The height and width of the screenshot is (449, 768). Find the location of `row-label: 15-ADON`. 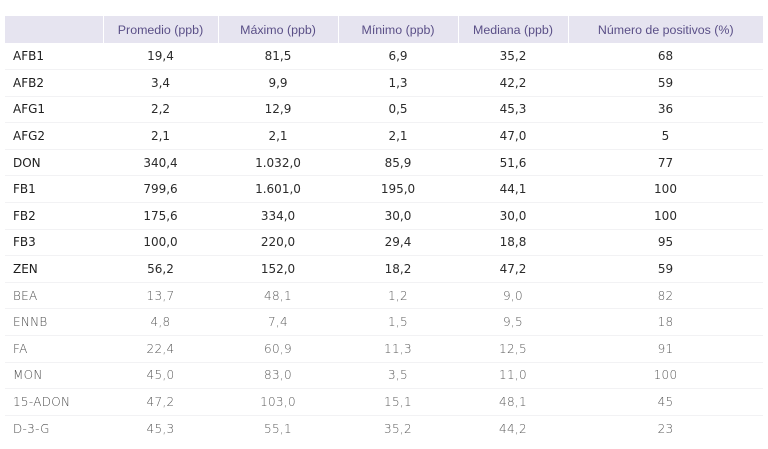

row-label: 15-ADON is located at coordinates (54, 402).